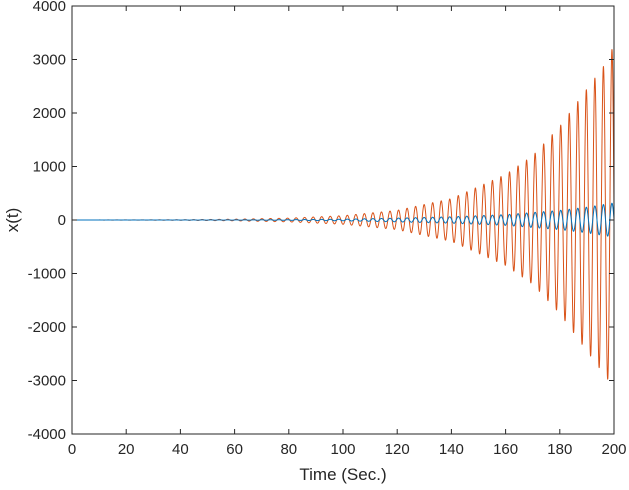  I want to click on y-tick-label: -2000, so click(47, 327).